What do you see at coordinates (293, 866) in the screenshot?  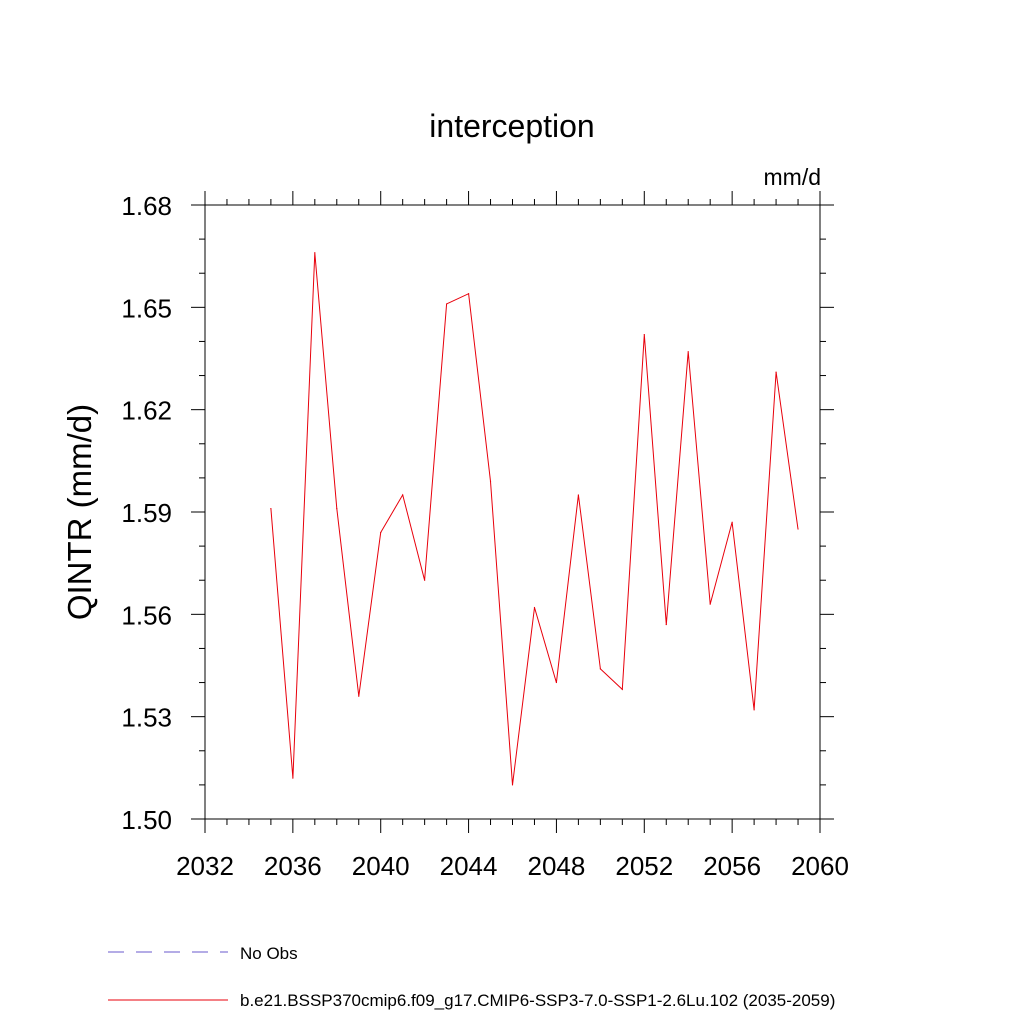 I see `x-tick-label: 2036` at bounding box center [293, 866].